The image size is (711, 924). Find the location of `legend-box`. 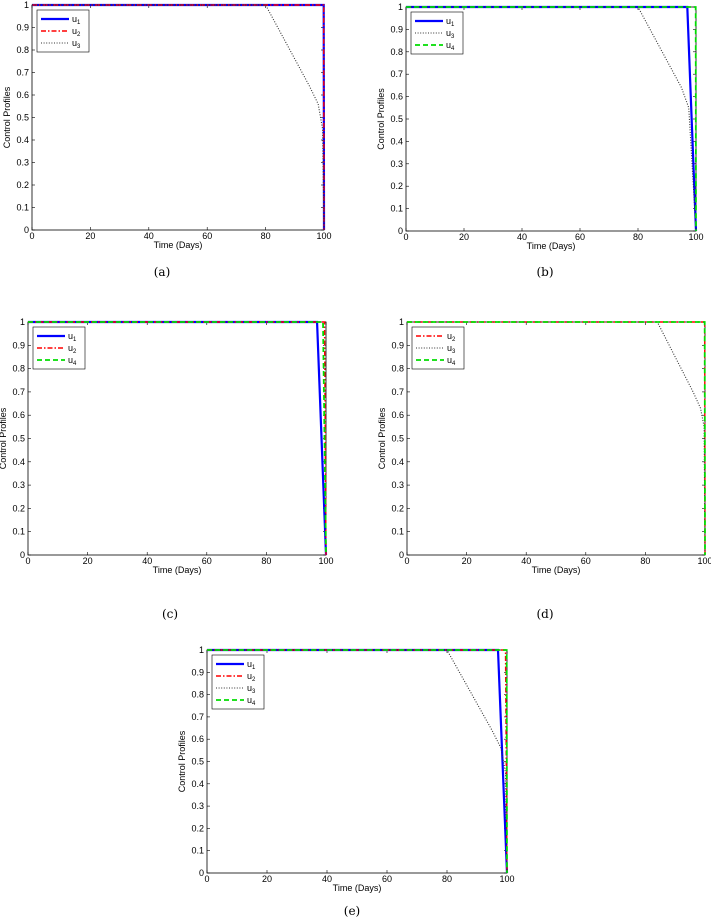

legend-box is located at coordinates (437, 33).